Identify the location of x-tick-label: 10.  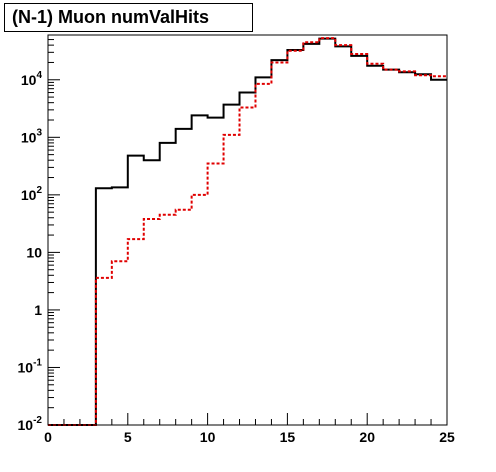
(208, 437).